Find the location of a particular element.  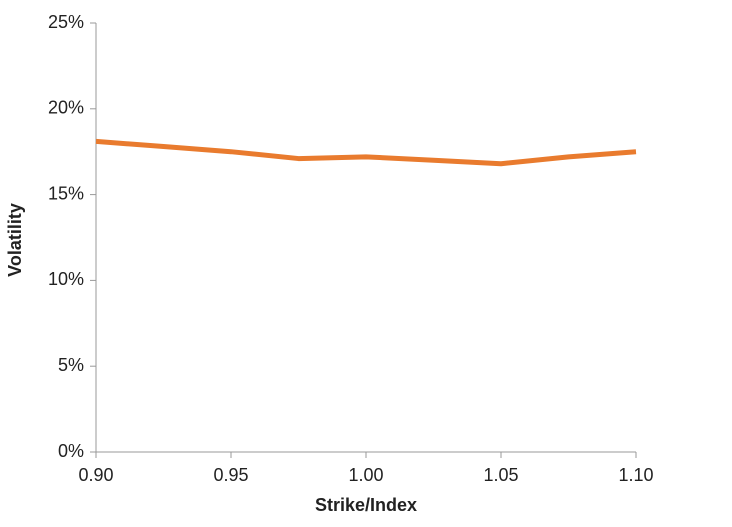

x-axis-title: Strike/Index is located at coordinates (366, 505).